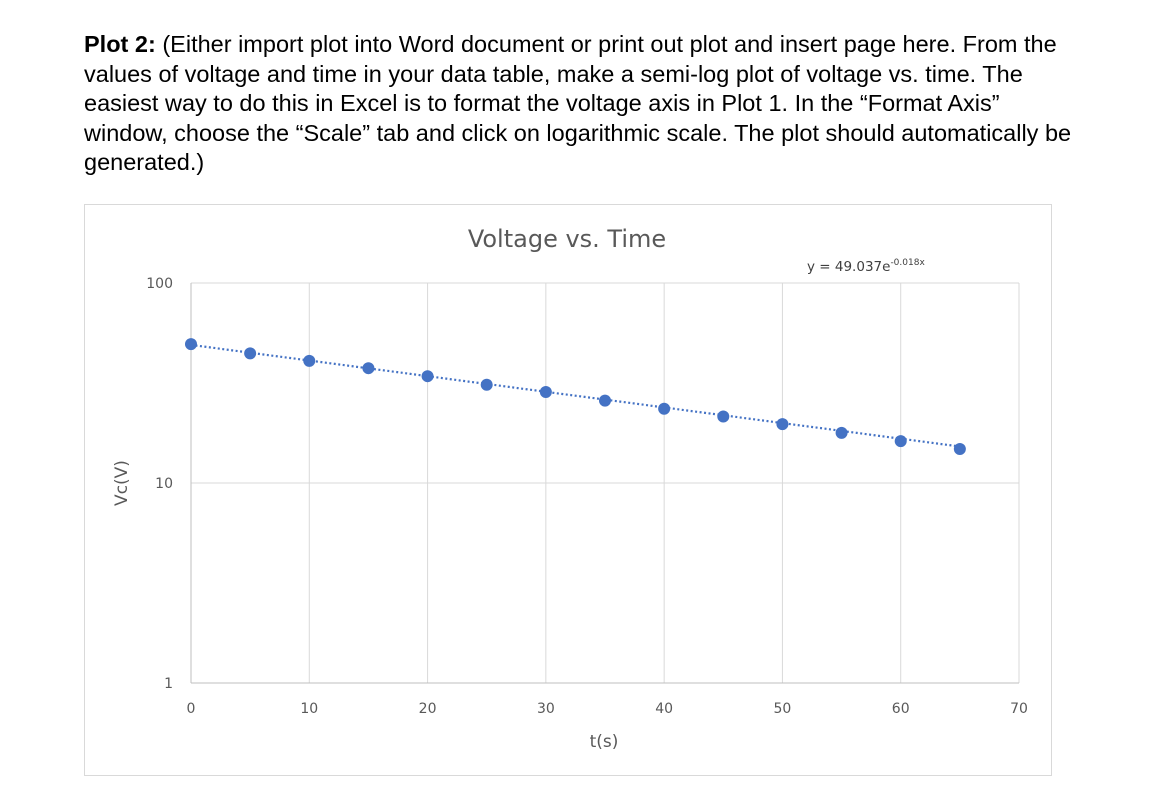 This screenshot has width=1160, height=792. I want to click on trendline-equation: y = 49.037e-0.018x, so click(866, 266).